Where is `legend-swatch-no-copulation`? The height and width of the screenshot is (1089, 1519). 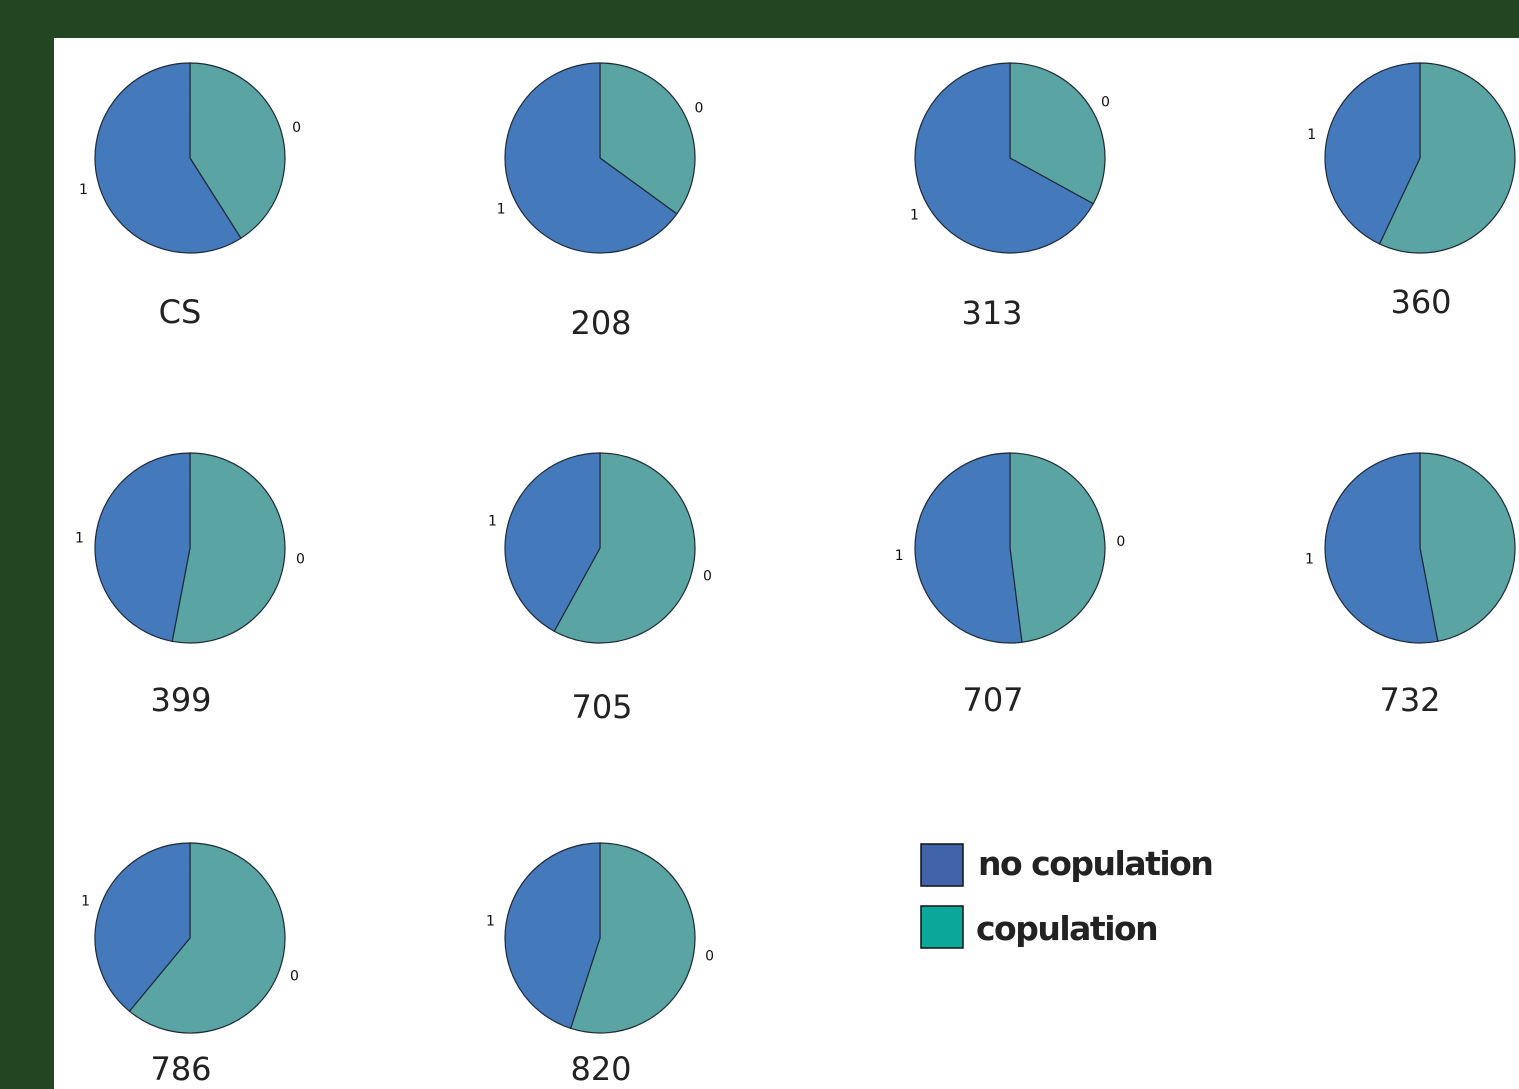 legend-swatch-no-copulation is located at coordinates (942, 865).